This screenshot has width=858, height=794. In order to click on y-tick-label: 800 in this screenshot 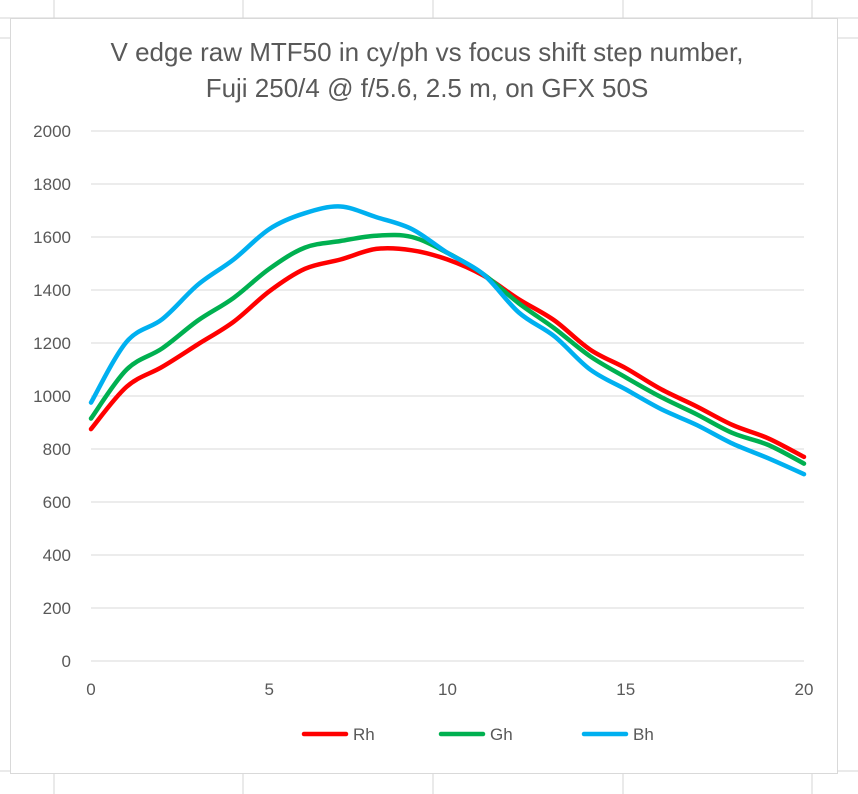, I will do `click(57, 449)`.